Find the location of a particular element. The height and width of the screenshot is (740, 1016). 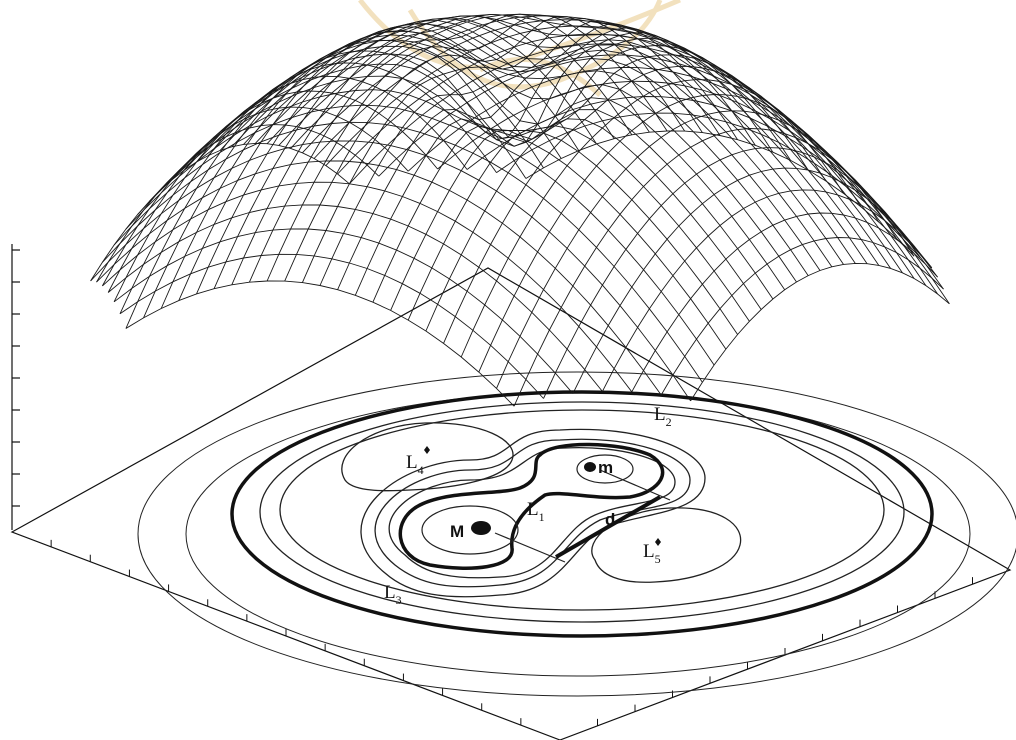

small-mass-dot is located at coordinates (590, 467).